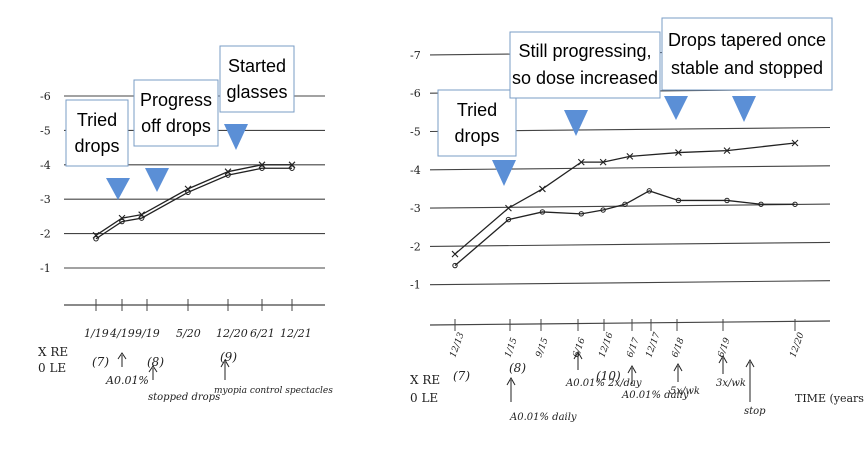 The width and height of the screenshot is (864, 464). I want to click on right-callout-tried-drops: Tried drops, so click(477, 123).